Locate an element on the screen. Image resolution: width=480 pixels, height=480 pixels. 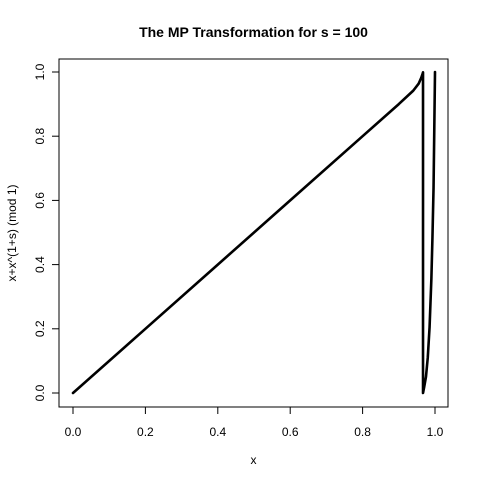
x-tick-label: 0.8 is located at coordinates (362, 432).